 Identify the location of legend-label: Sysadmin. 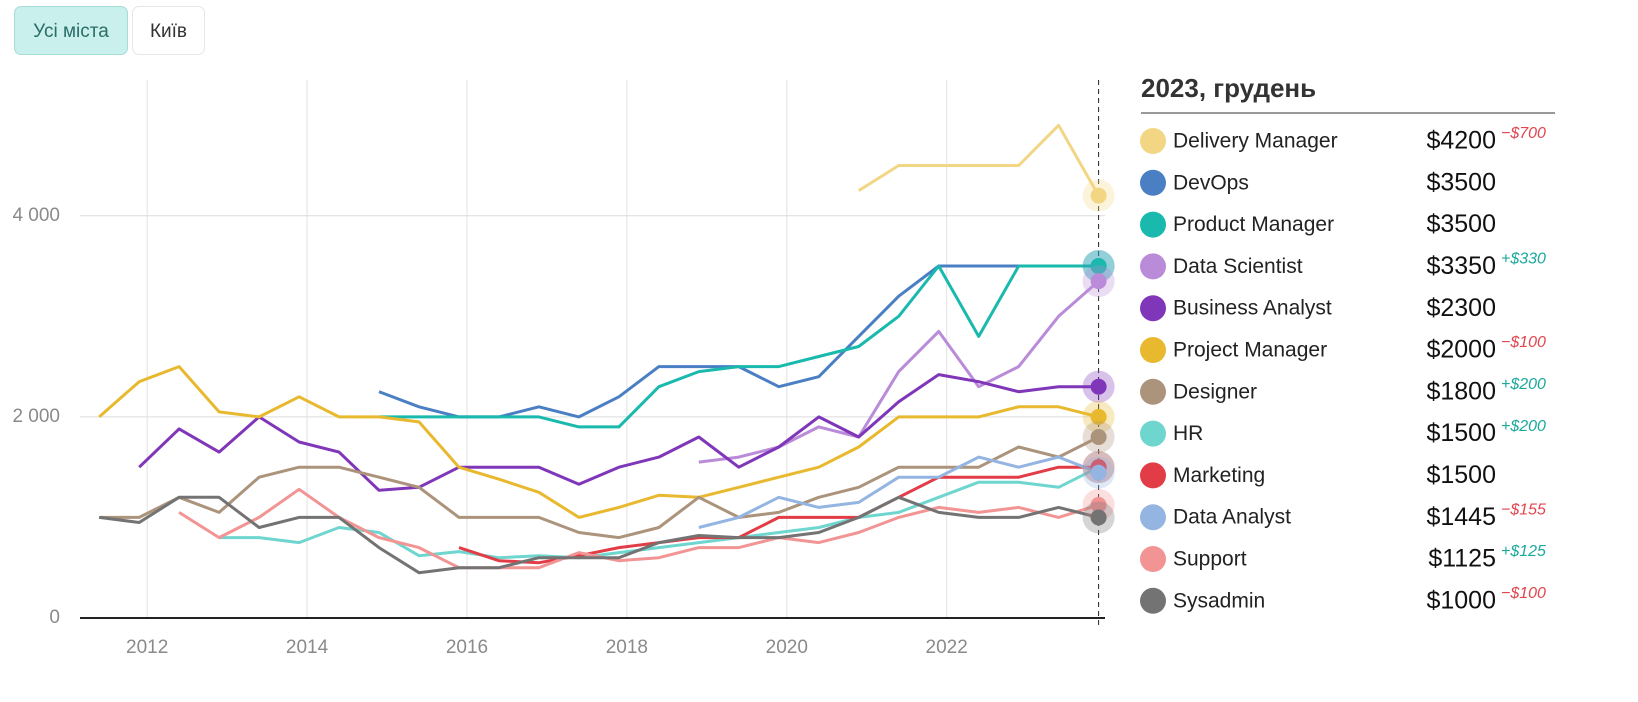
(1219, 600).